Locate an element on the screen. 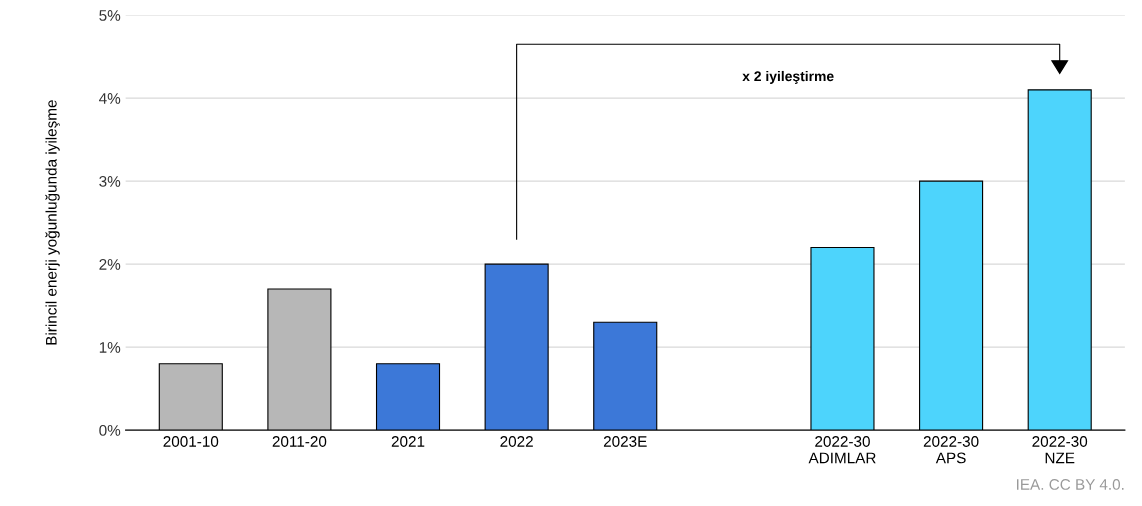 The image size is (1142, 506). x-tick-label: 2022 is located at coordinates (516, 441).